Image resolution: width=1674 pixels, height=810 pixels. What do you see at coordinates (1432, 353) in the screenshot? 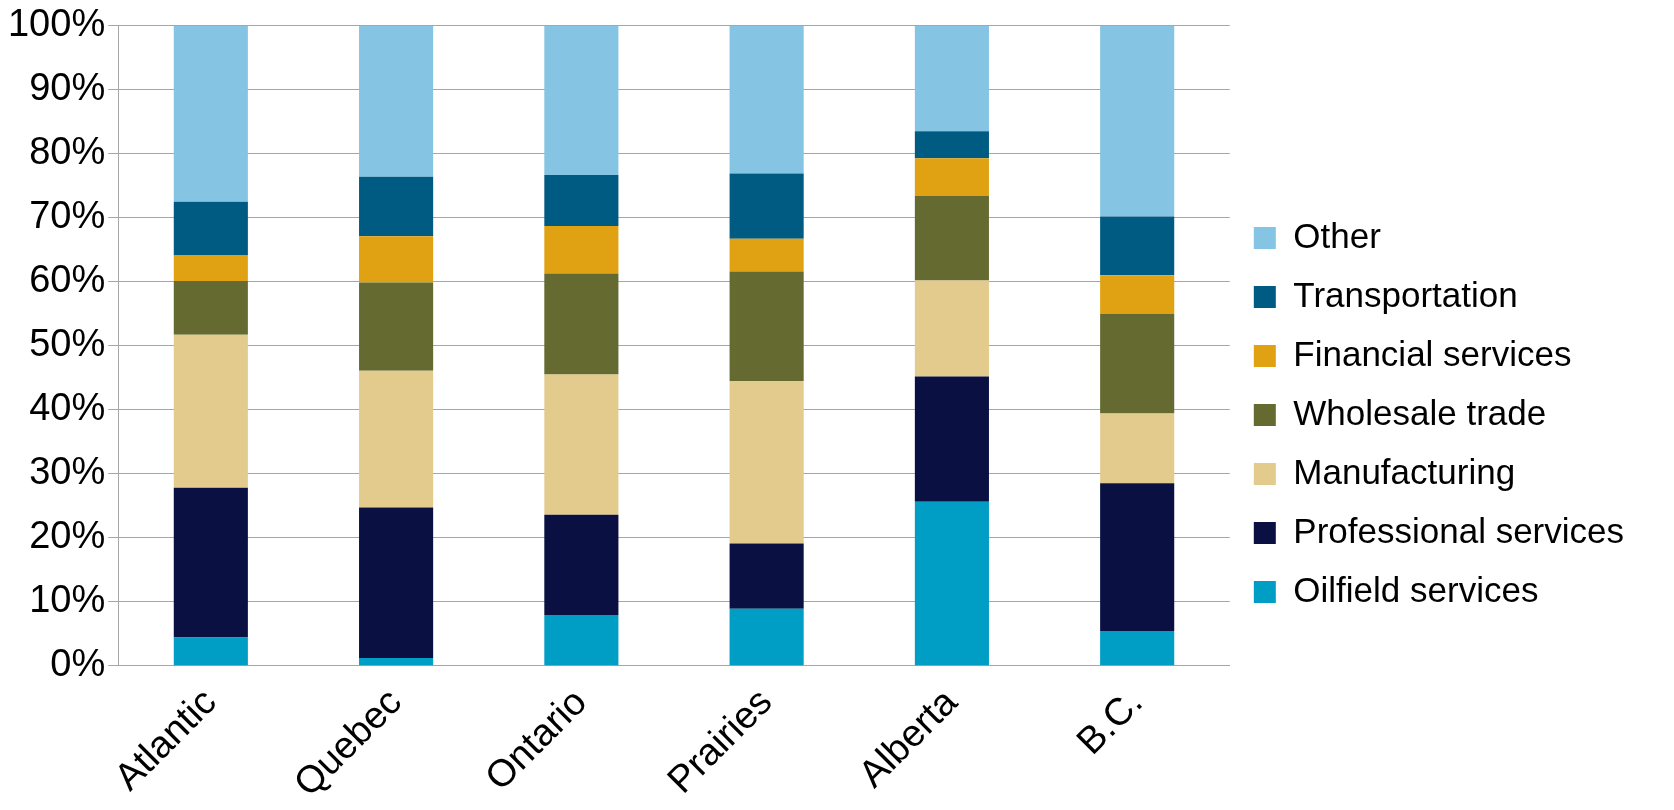
I see `legend-label: Financial services` at bounding box center [1432, 353].